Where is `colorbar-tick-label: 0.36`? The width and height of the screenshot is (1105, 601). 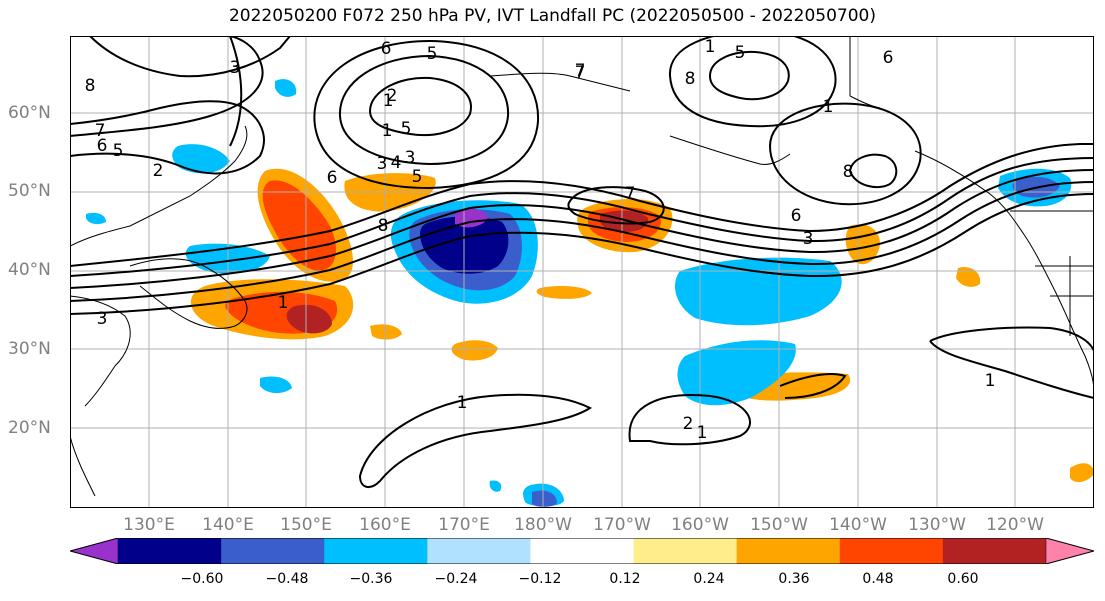
colorbar-tick-label: 0.36 is located at coordinates (794, 579).